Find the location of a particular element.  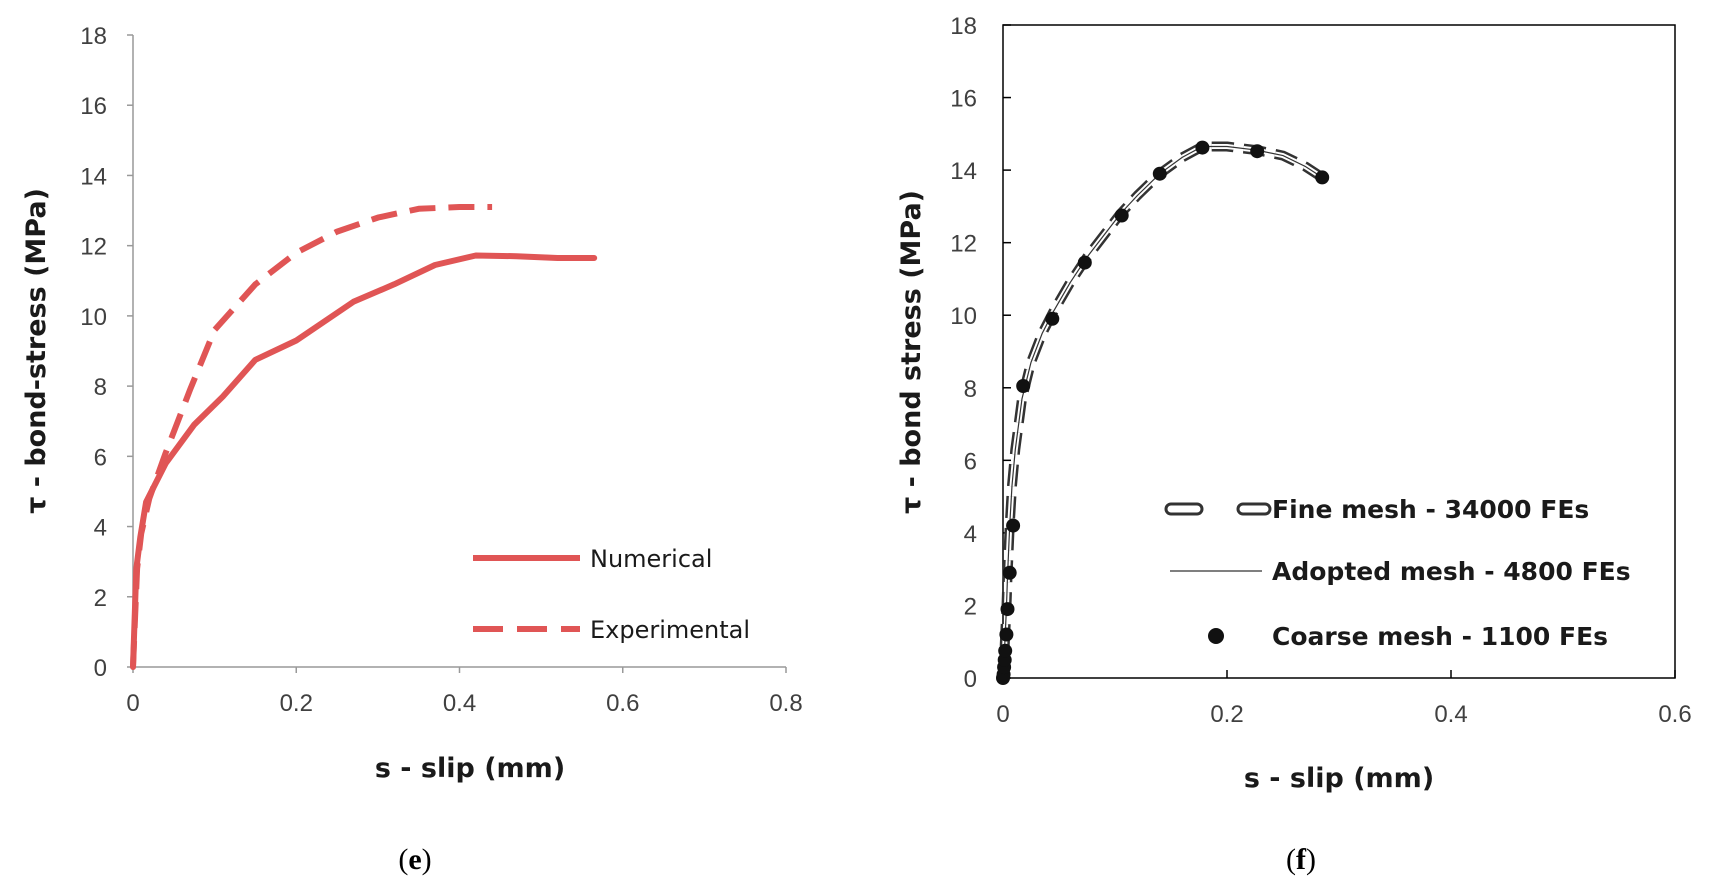

f-y-tick-label: 4 is located at coordinates (970, 534).